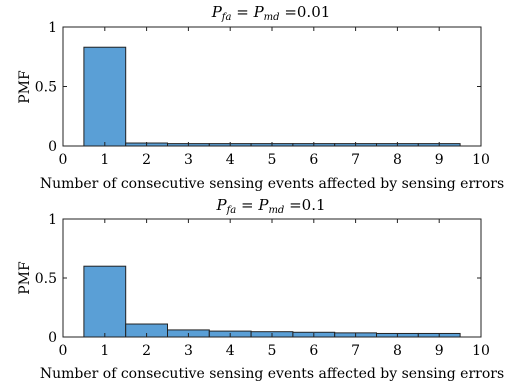  I want to click on y-axis-label-1: PMF, so click(25, 87).